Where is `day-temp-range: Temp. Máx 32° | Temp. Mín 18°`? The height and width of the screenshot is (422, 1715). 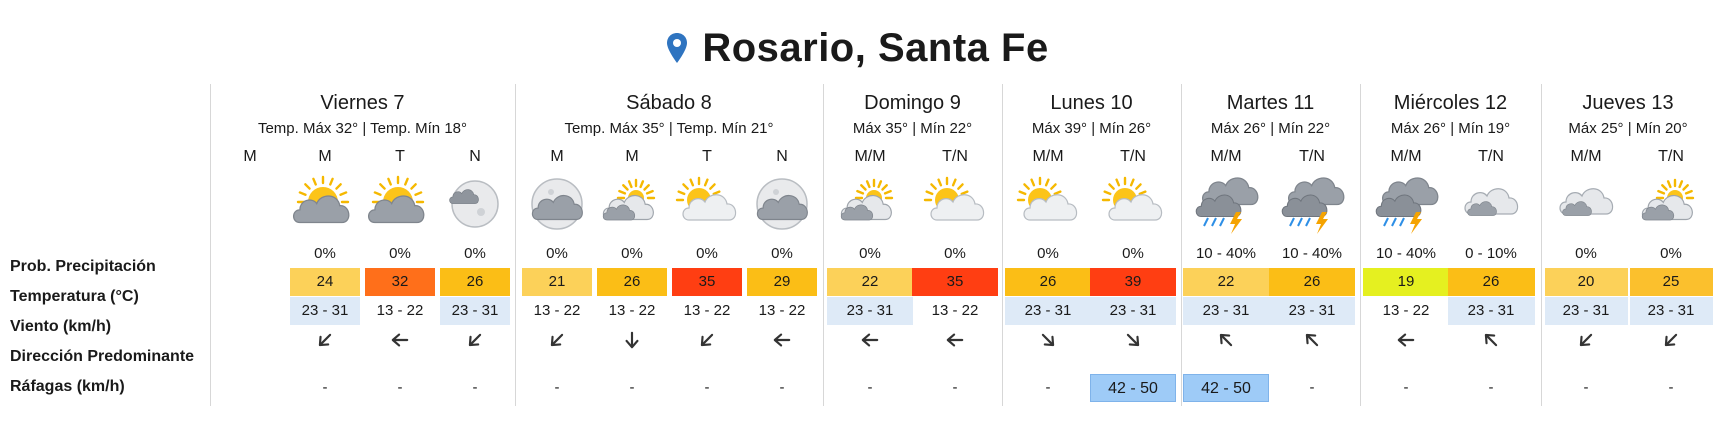
day-temp-range: Temp. Máx 32° | Temp. Mín 18° is located at coordinates (362, 128).